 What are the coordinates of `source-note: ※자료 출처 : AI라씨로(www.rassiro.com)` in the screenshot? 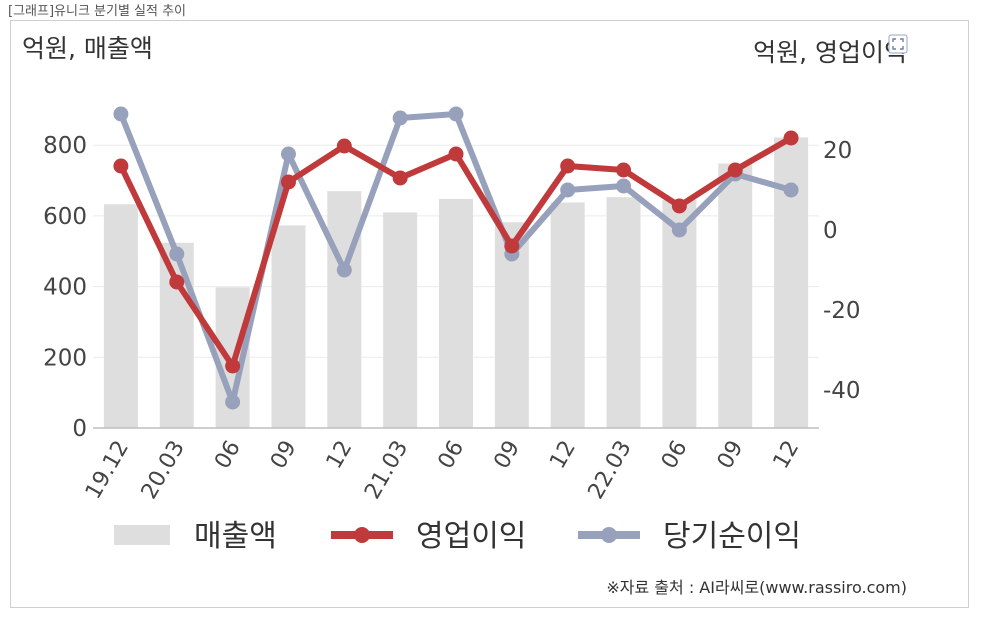 It's located at (756, 587).